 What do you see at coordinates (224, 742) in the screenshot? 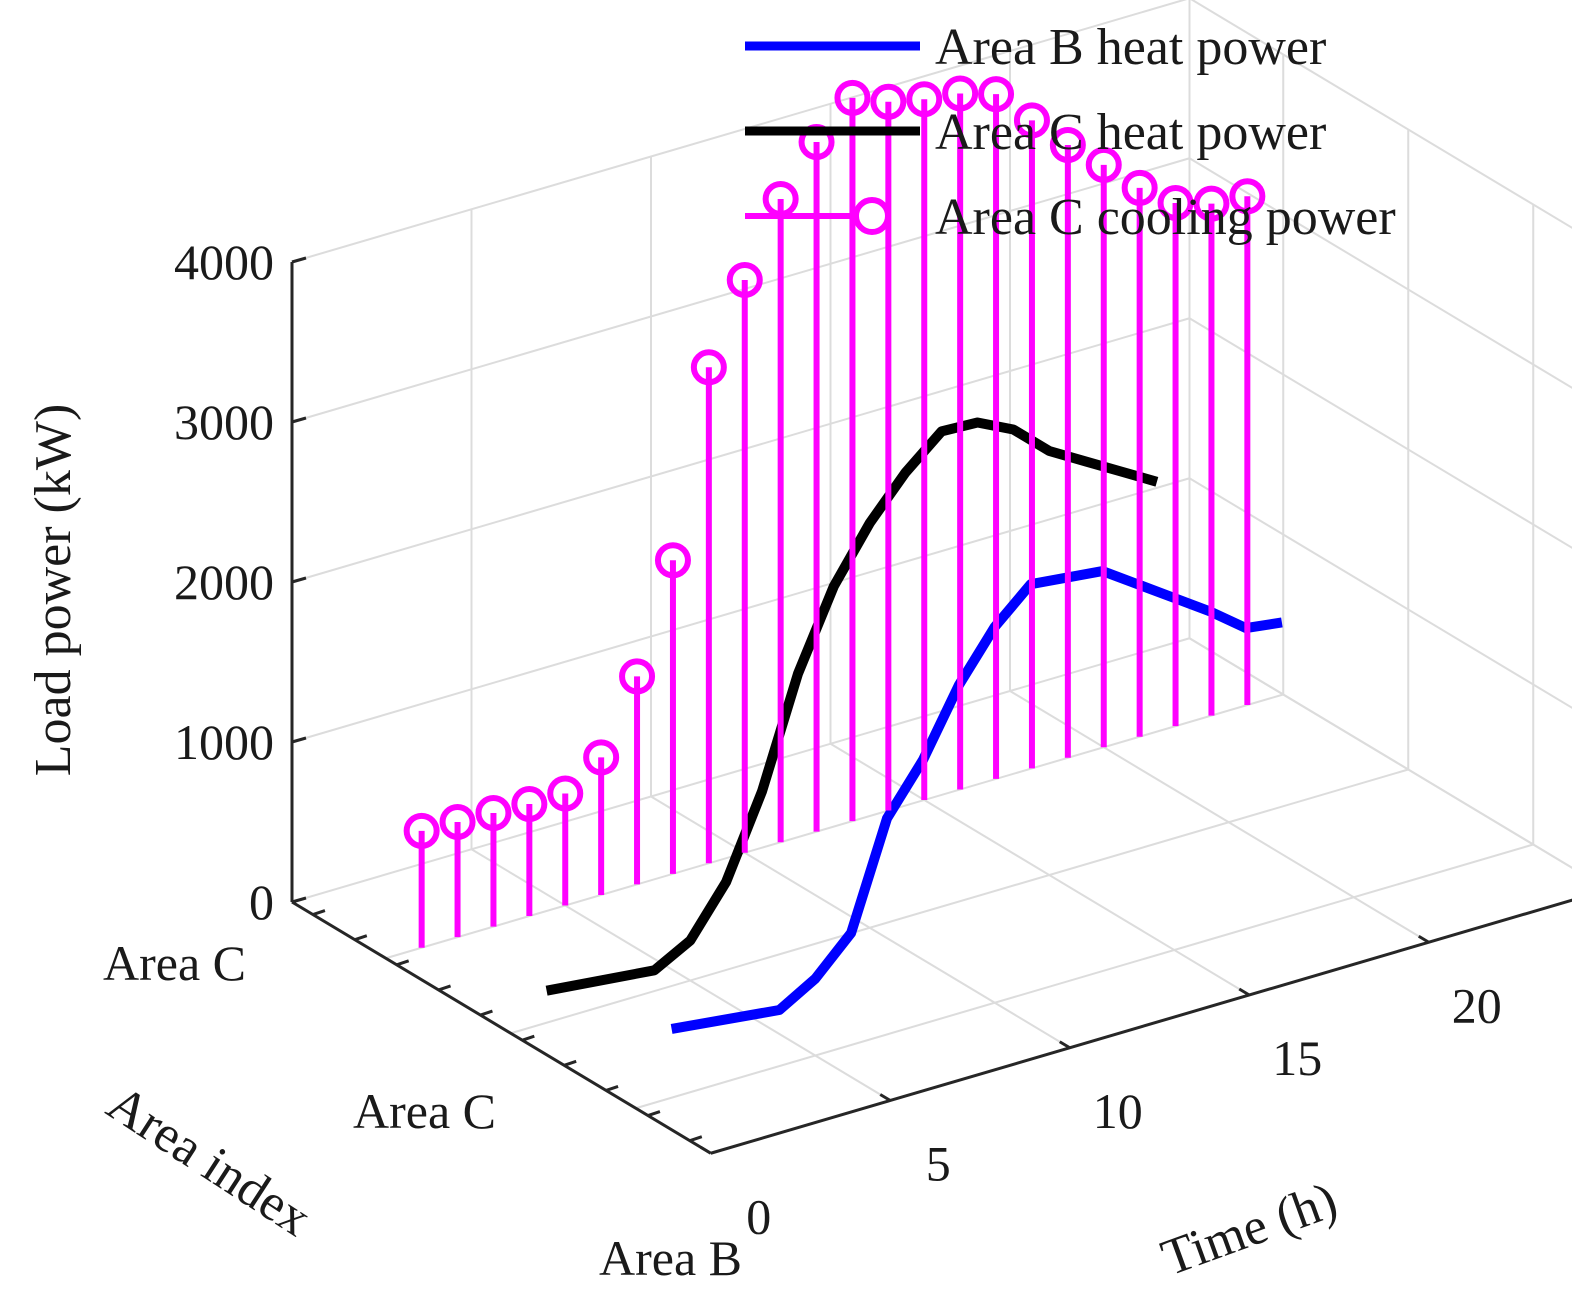
I see `z-tick-label-1: 1000` at bounding box center [224, 742].